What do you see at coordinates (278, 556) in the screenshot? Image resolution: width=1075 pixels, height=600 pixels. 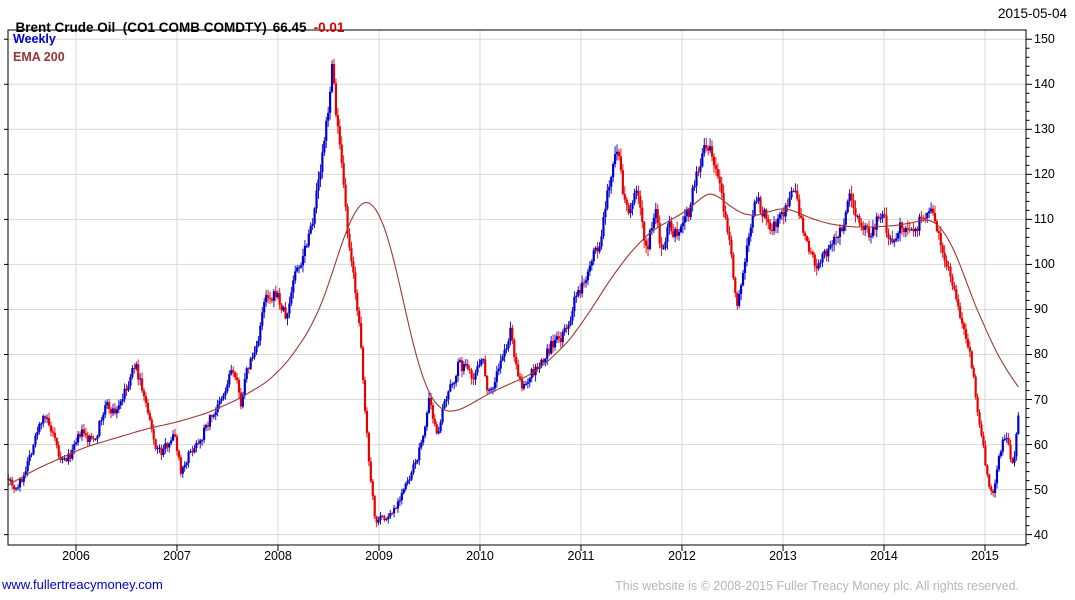 I see `x-axis-label: 2008` at bounding box center [278, 556].